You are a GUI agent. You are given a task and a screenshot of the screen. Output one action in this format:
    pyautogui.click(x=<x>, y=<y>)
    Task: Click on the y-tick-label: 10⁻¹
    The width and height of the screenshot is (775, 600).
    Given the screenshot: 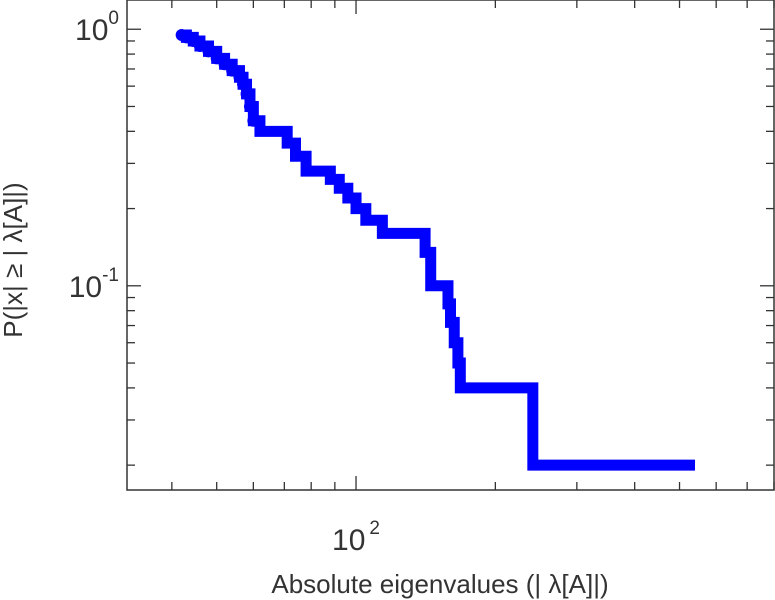 What is the action you would take?
    pyautogui.click(x=94, y=284)
    